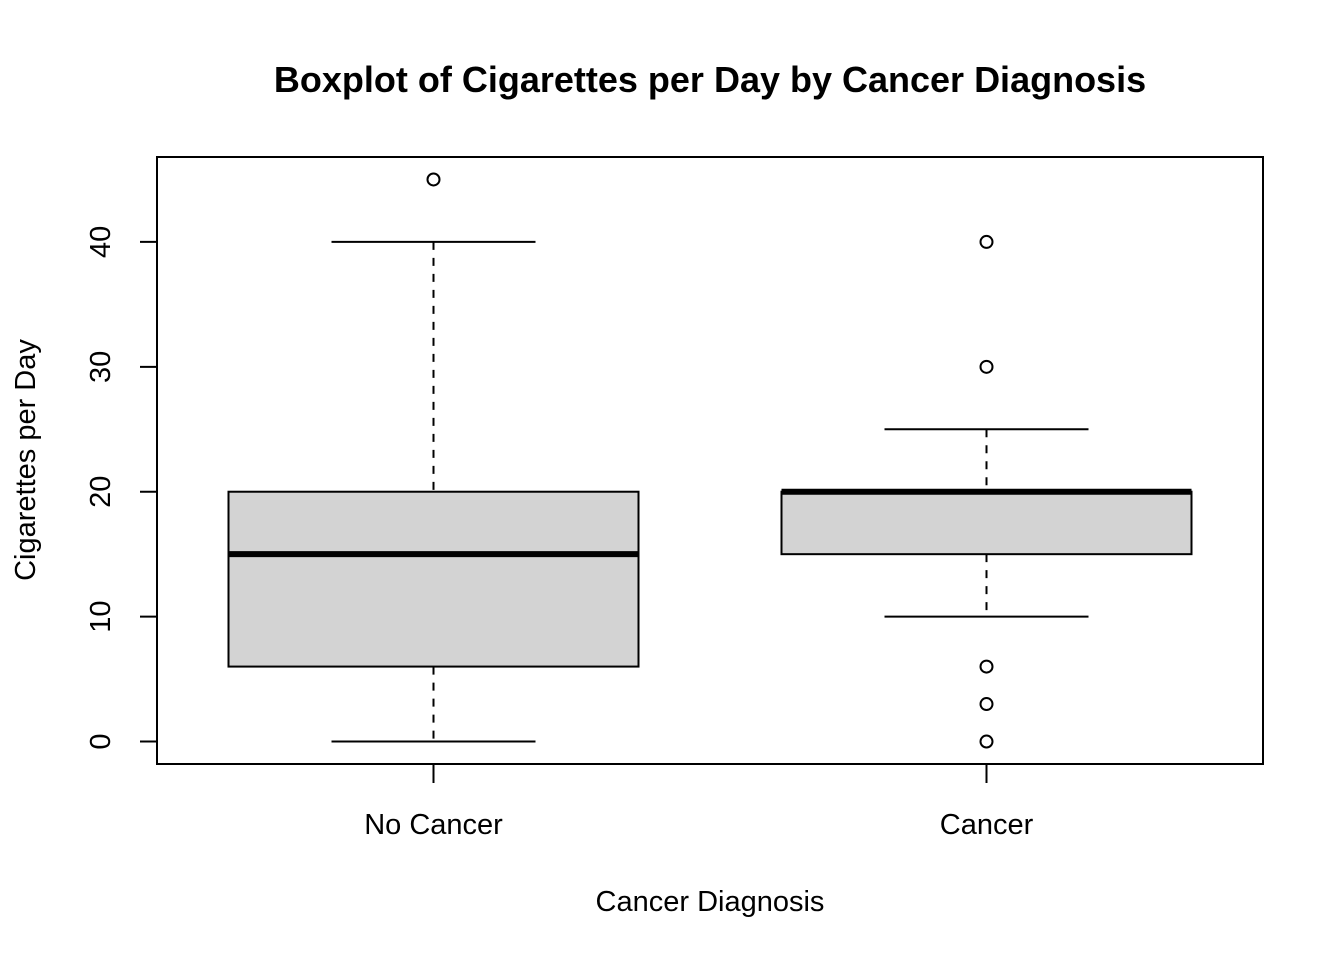 This screenshot has height=960, width=1344. I want to click on y-tick-label: 10, so click(101, 616).